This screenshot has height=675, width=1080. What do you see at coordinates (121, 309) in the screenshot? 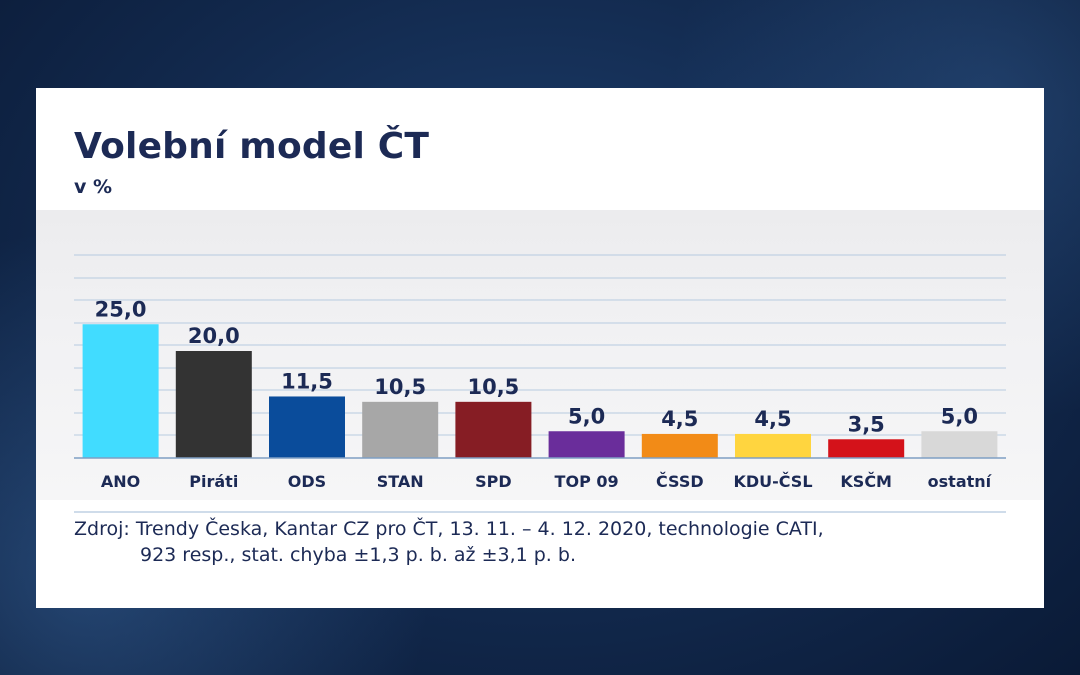
I see `value-label: 25,0` at bounding box center [121, 309].